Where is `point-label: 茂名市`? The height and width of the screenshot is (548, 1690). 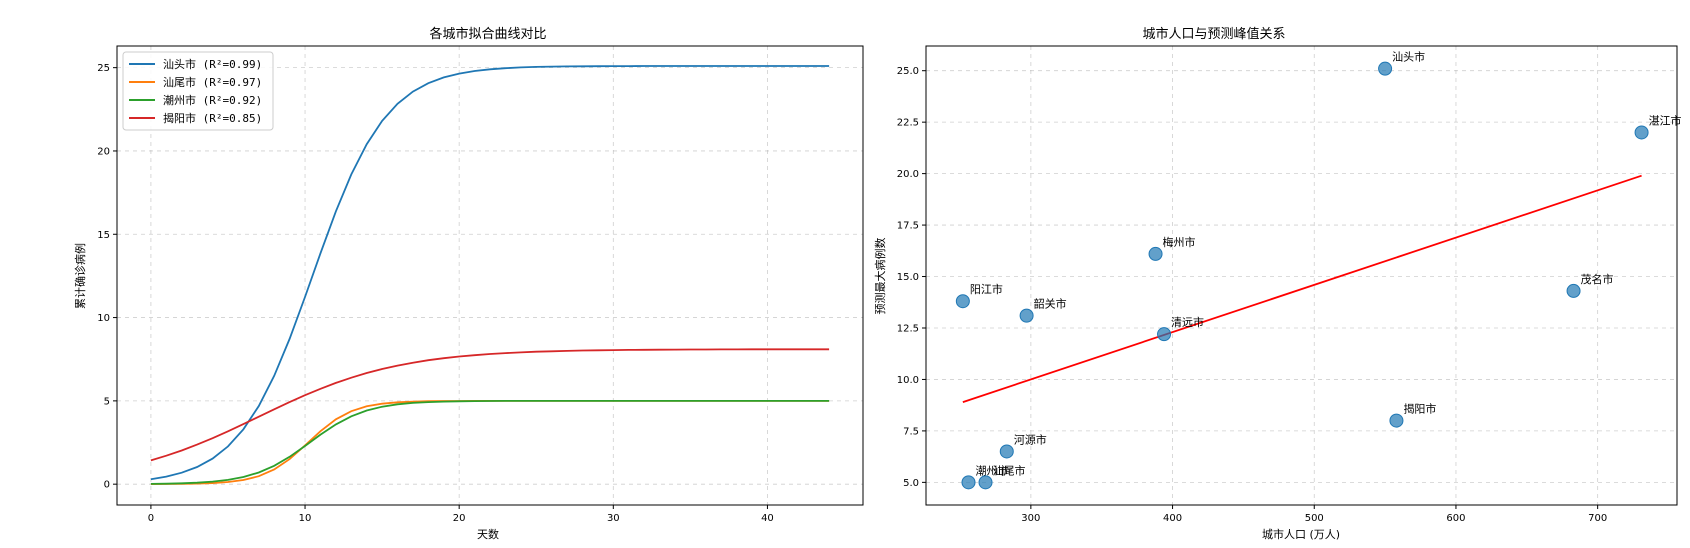 point-label: 茂名市 is located at coordinates (1597, 279).